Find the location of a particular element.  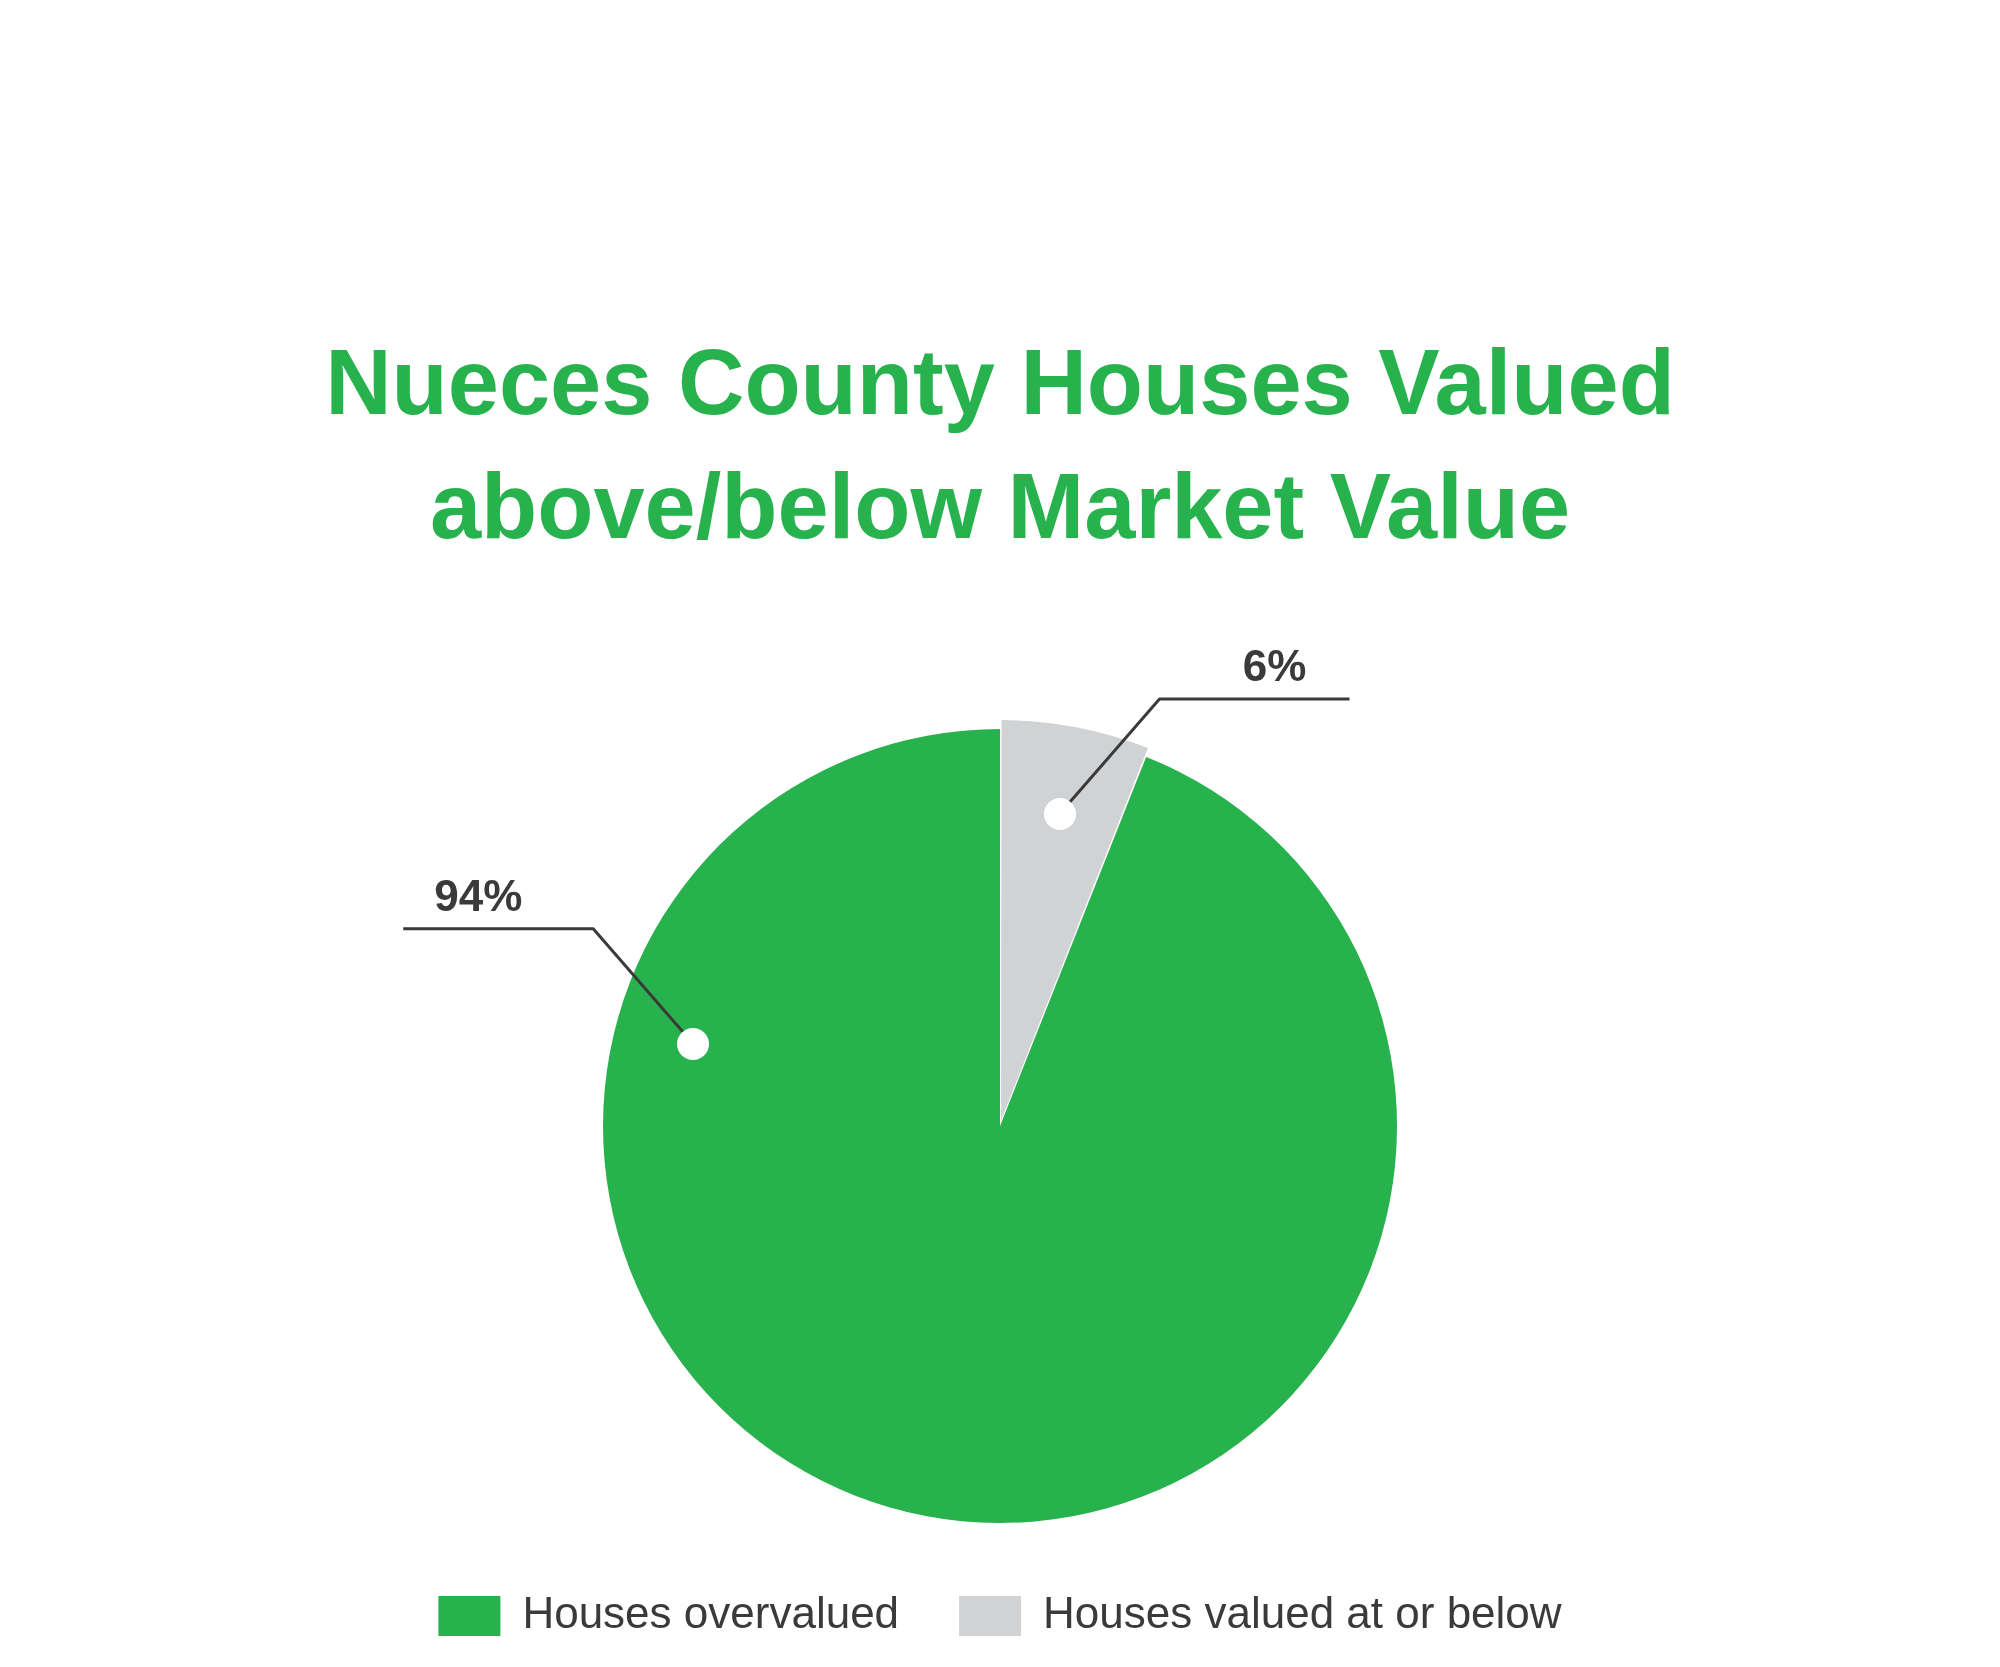

legend-label: Houses overvalued is located at coordinates (711, 1613).